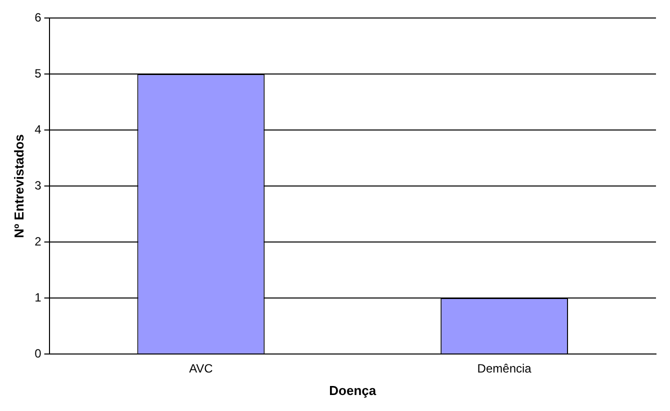 Image resolution: width=670 pixels, height=411 pixels. I want to click on y-tick-label: 3, so click(38, 185).